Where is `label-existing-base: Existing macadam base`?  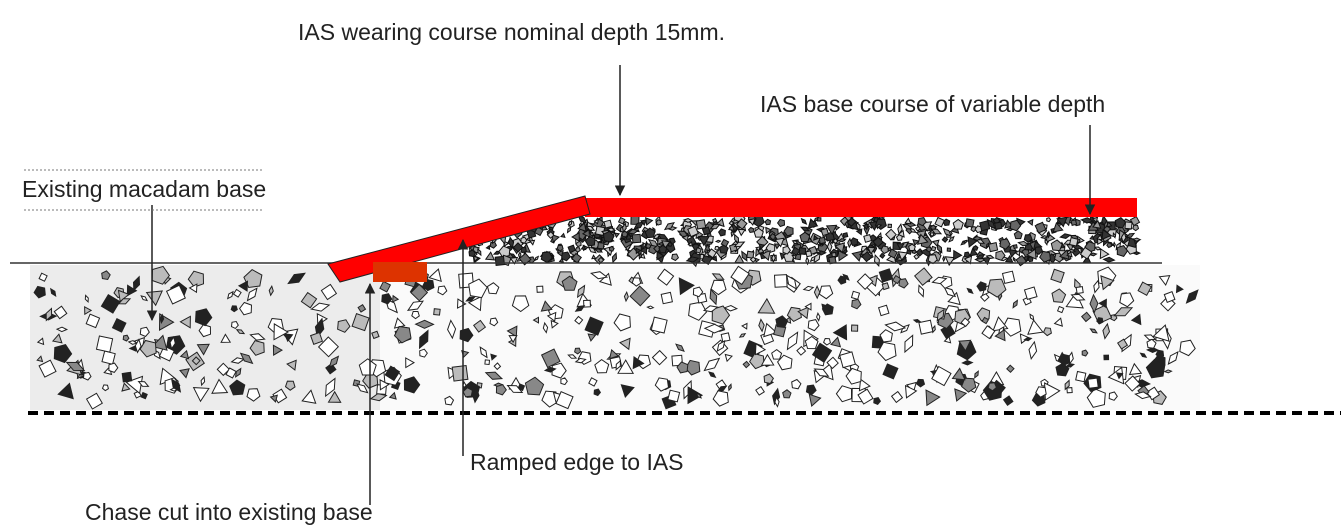 label-existing-base: Existing macadam base is located at coordinates (144, 189).